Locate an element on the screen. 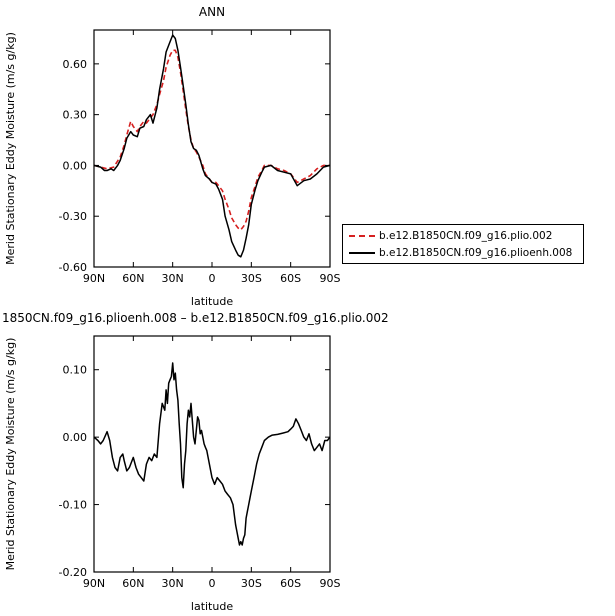 The height and width of the screenshot is (616, 615). chart-bottom-frame is located at coordinates (212, 454).